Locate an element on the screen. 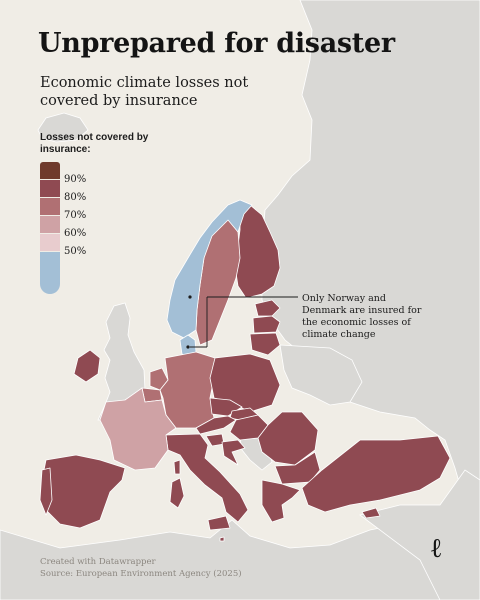 This screenshot has width=480, height=600. credit-datawrapper: Created with Datawrapper is located at coordinates (98, 562).